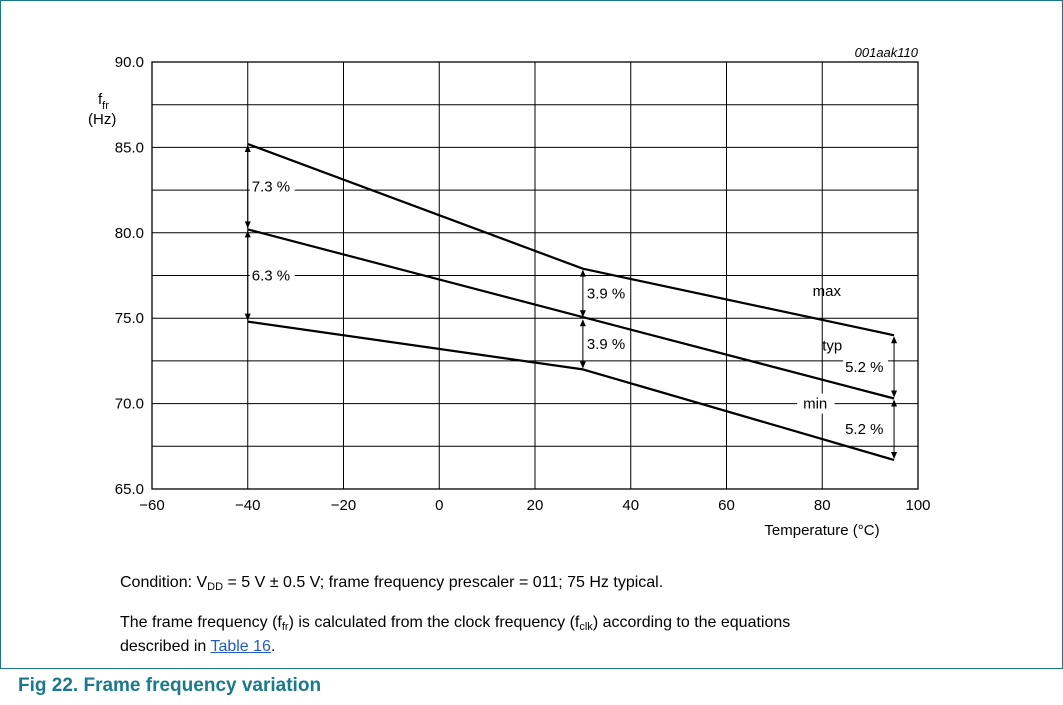 The height and width of the screenshot is (705, 1063). What do you see at coordinates (165, 646) in the screenshot?
I see `description-line-2-prefix: described in` at bounding box center [165, 646].